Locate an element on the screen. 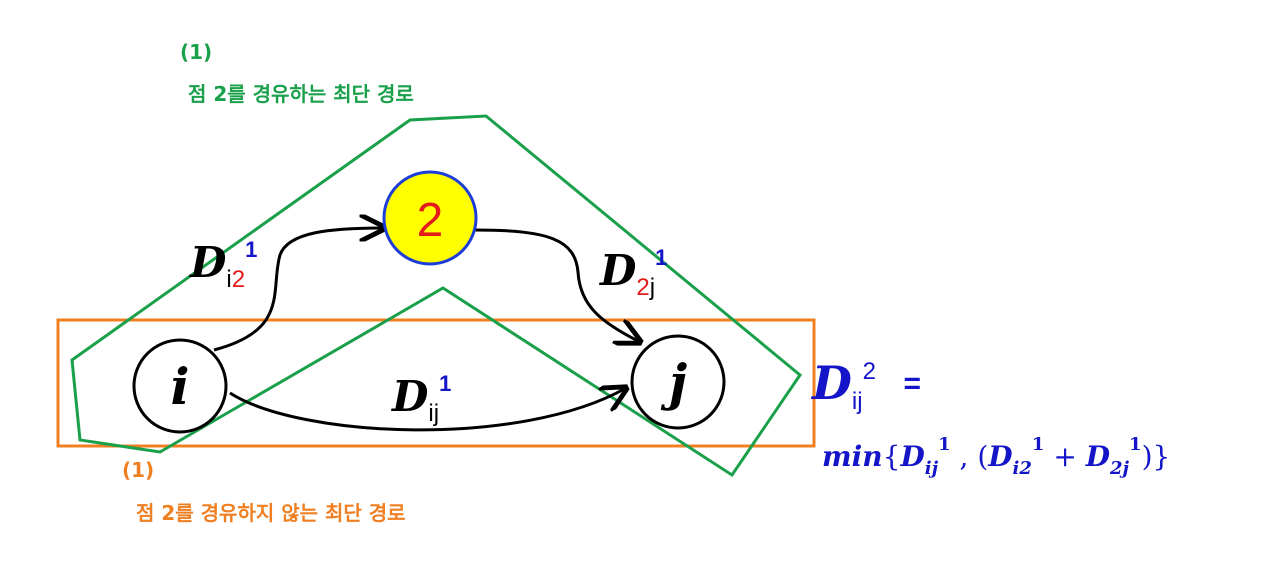  edge-label-2j-sup: 1 is located at coordinates (661, 257).